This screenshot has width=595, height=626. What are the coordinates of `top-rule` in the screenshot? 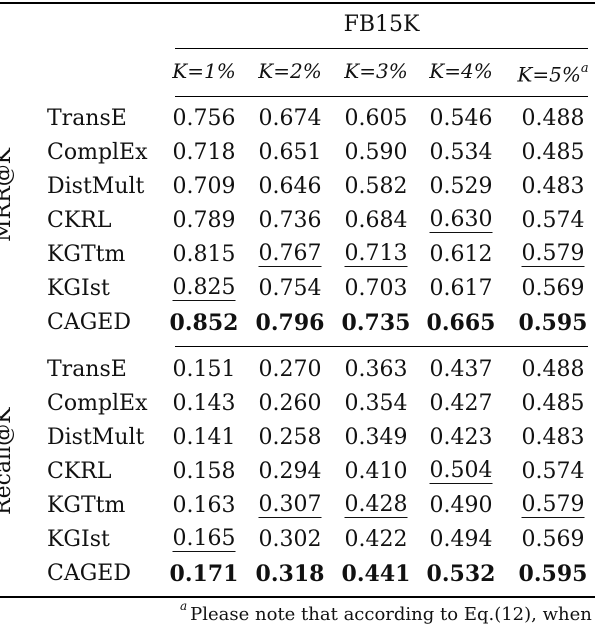 It's located at (297, 3).